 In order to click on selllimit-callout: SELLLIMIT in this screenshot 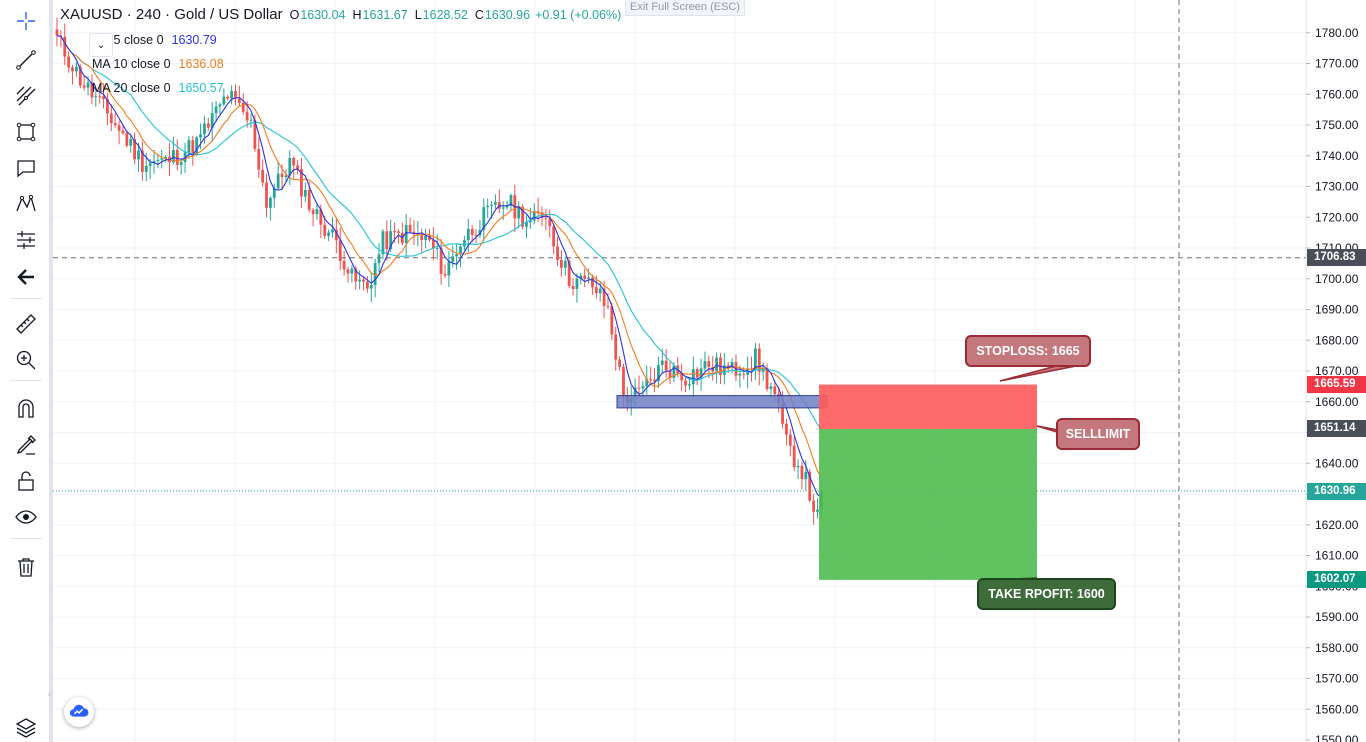, I will do `click(1098, 434)`.